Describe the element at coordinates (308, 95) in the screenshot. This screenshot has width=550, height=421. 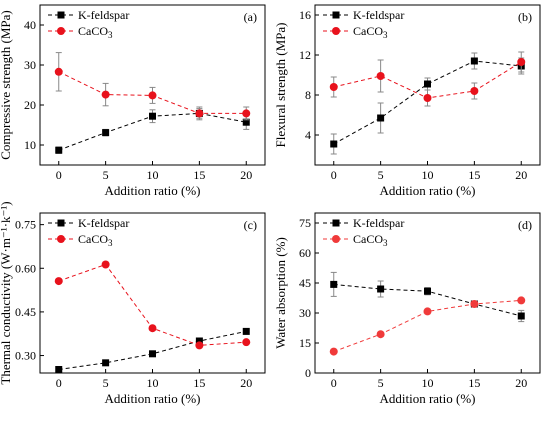
I see `y-tick-label: 8` at that location.